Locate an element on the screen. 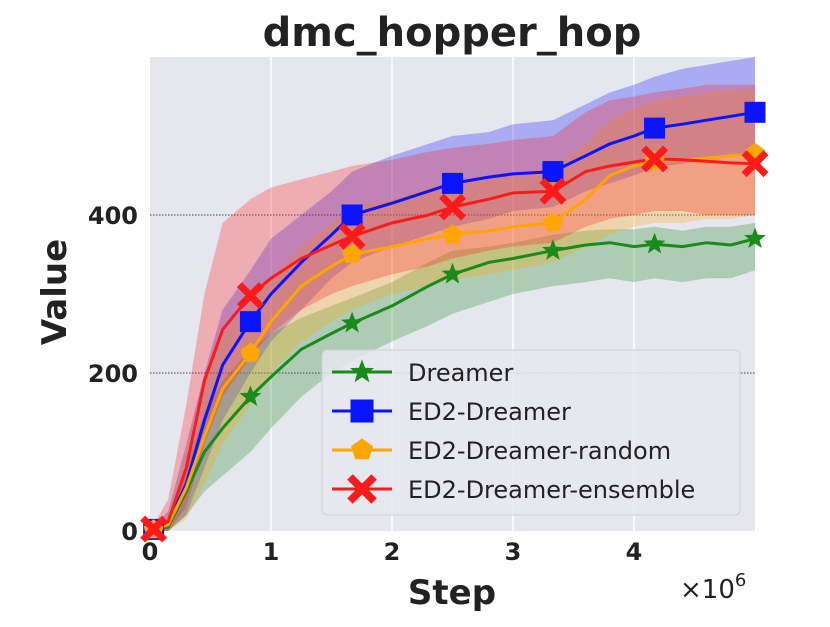 This screenshot has width=830, height=627. y-tick-labels: 0 200 400 is located at coordinates (113, 374).